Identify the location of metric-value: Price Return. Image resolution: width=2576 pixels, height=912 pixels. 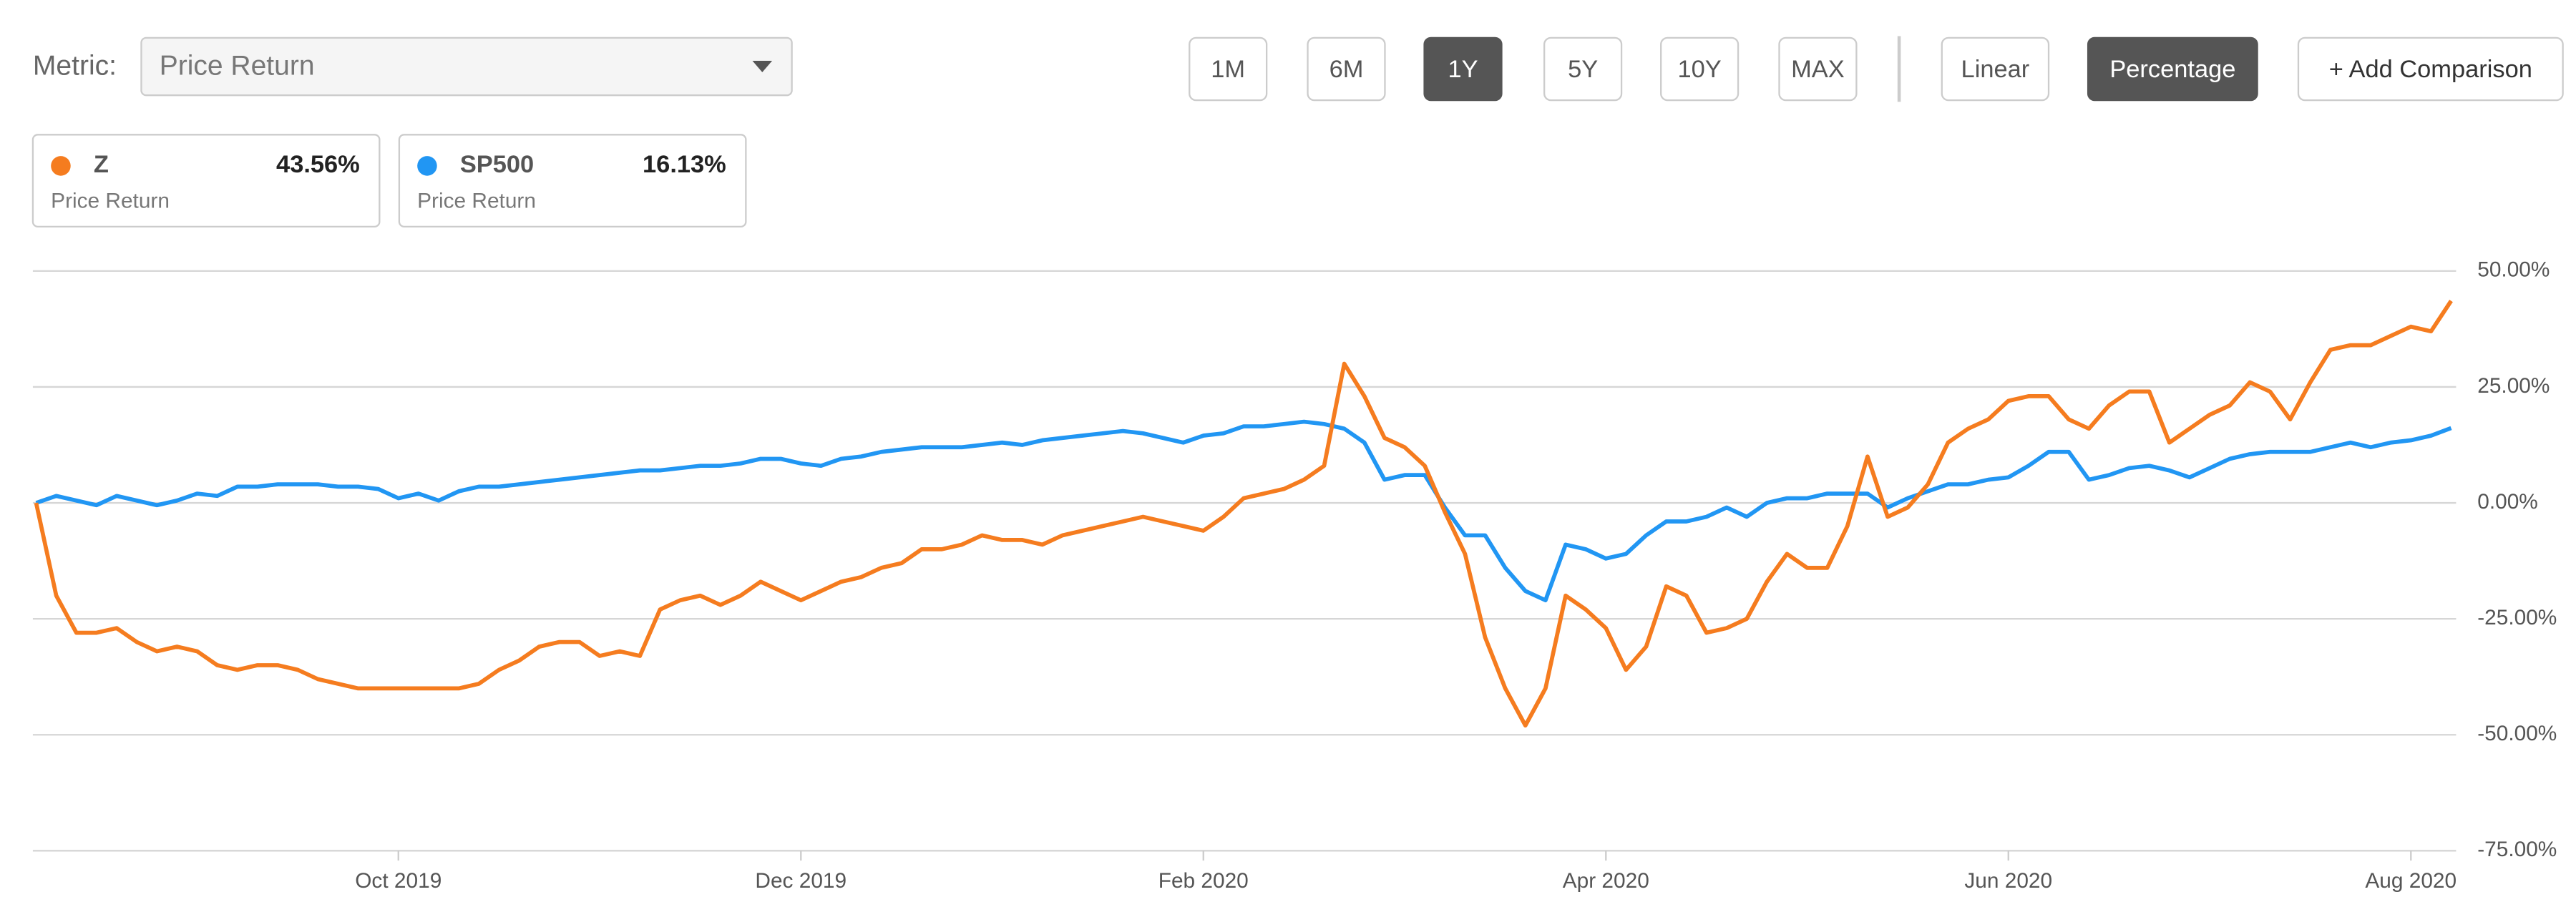
(237, 65).